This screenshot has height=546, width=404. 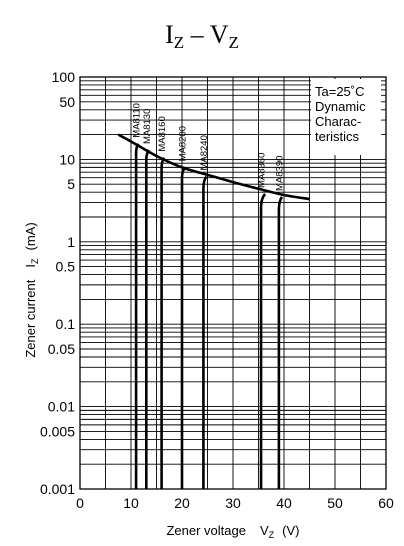 What do you see at coordinates (205, 332) in the screenshot?
I see `series-curve-ma8240` at bounding box center [205, 332].